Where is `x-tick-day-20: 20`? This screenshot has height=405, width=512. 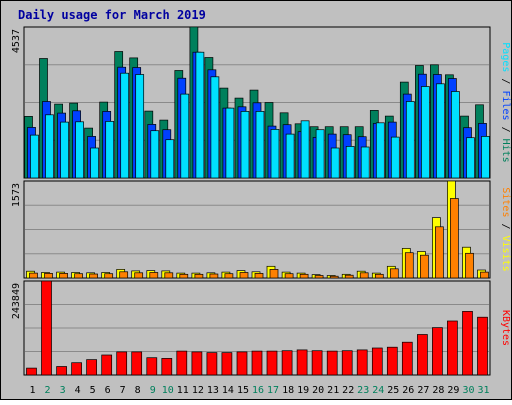
x-tick-day-20: 20 is located at coordinates (318, 390).